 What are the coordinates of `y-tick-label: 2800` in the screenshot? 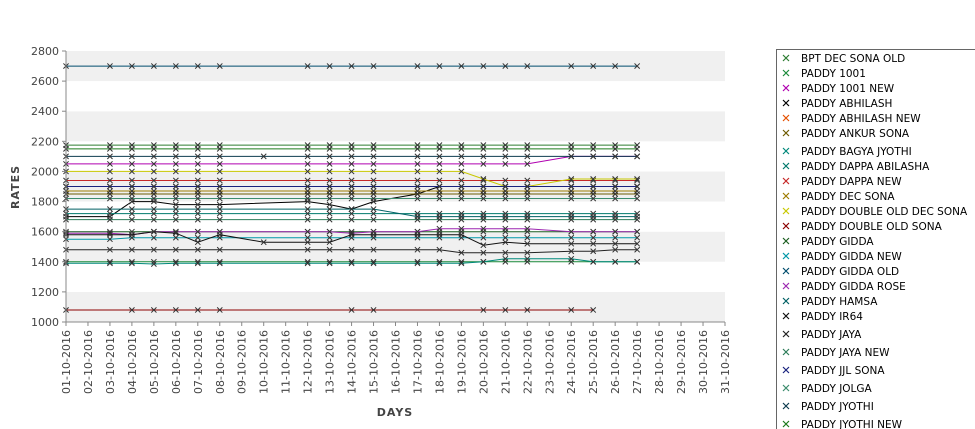 It's located at (45, 51).